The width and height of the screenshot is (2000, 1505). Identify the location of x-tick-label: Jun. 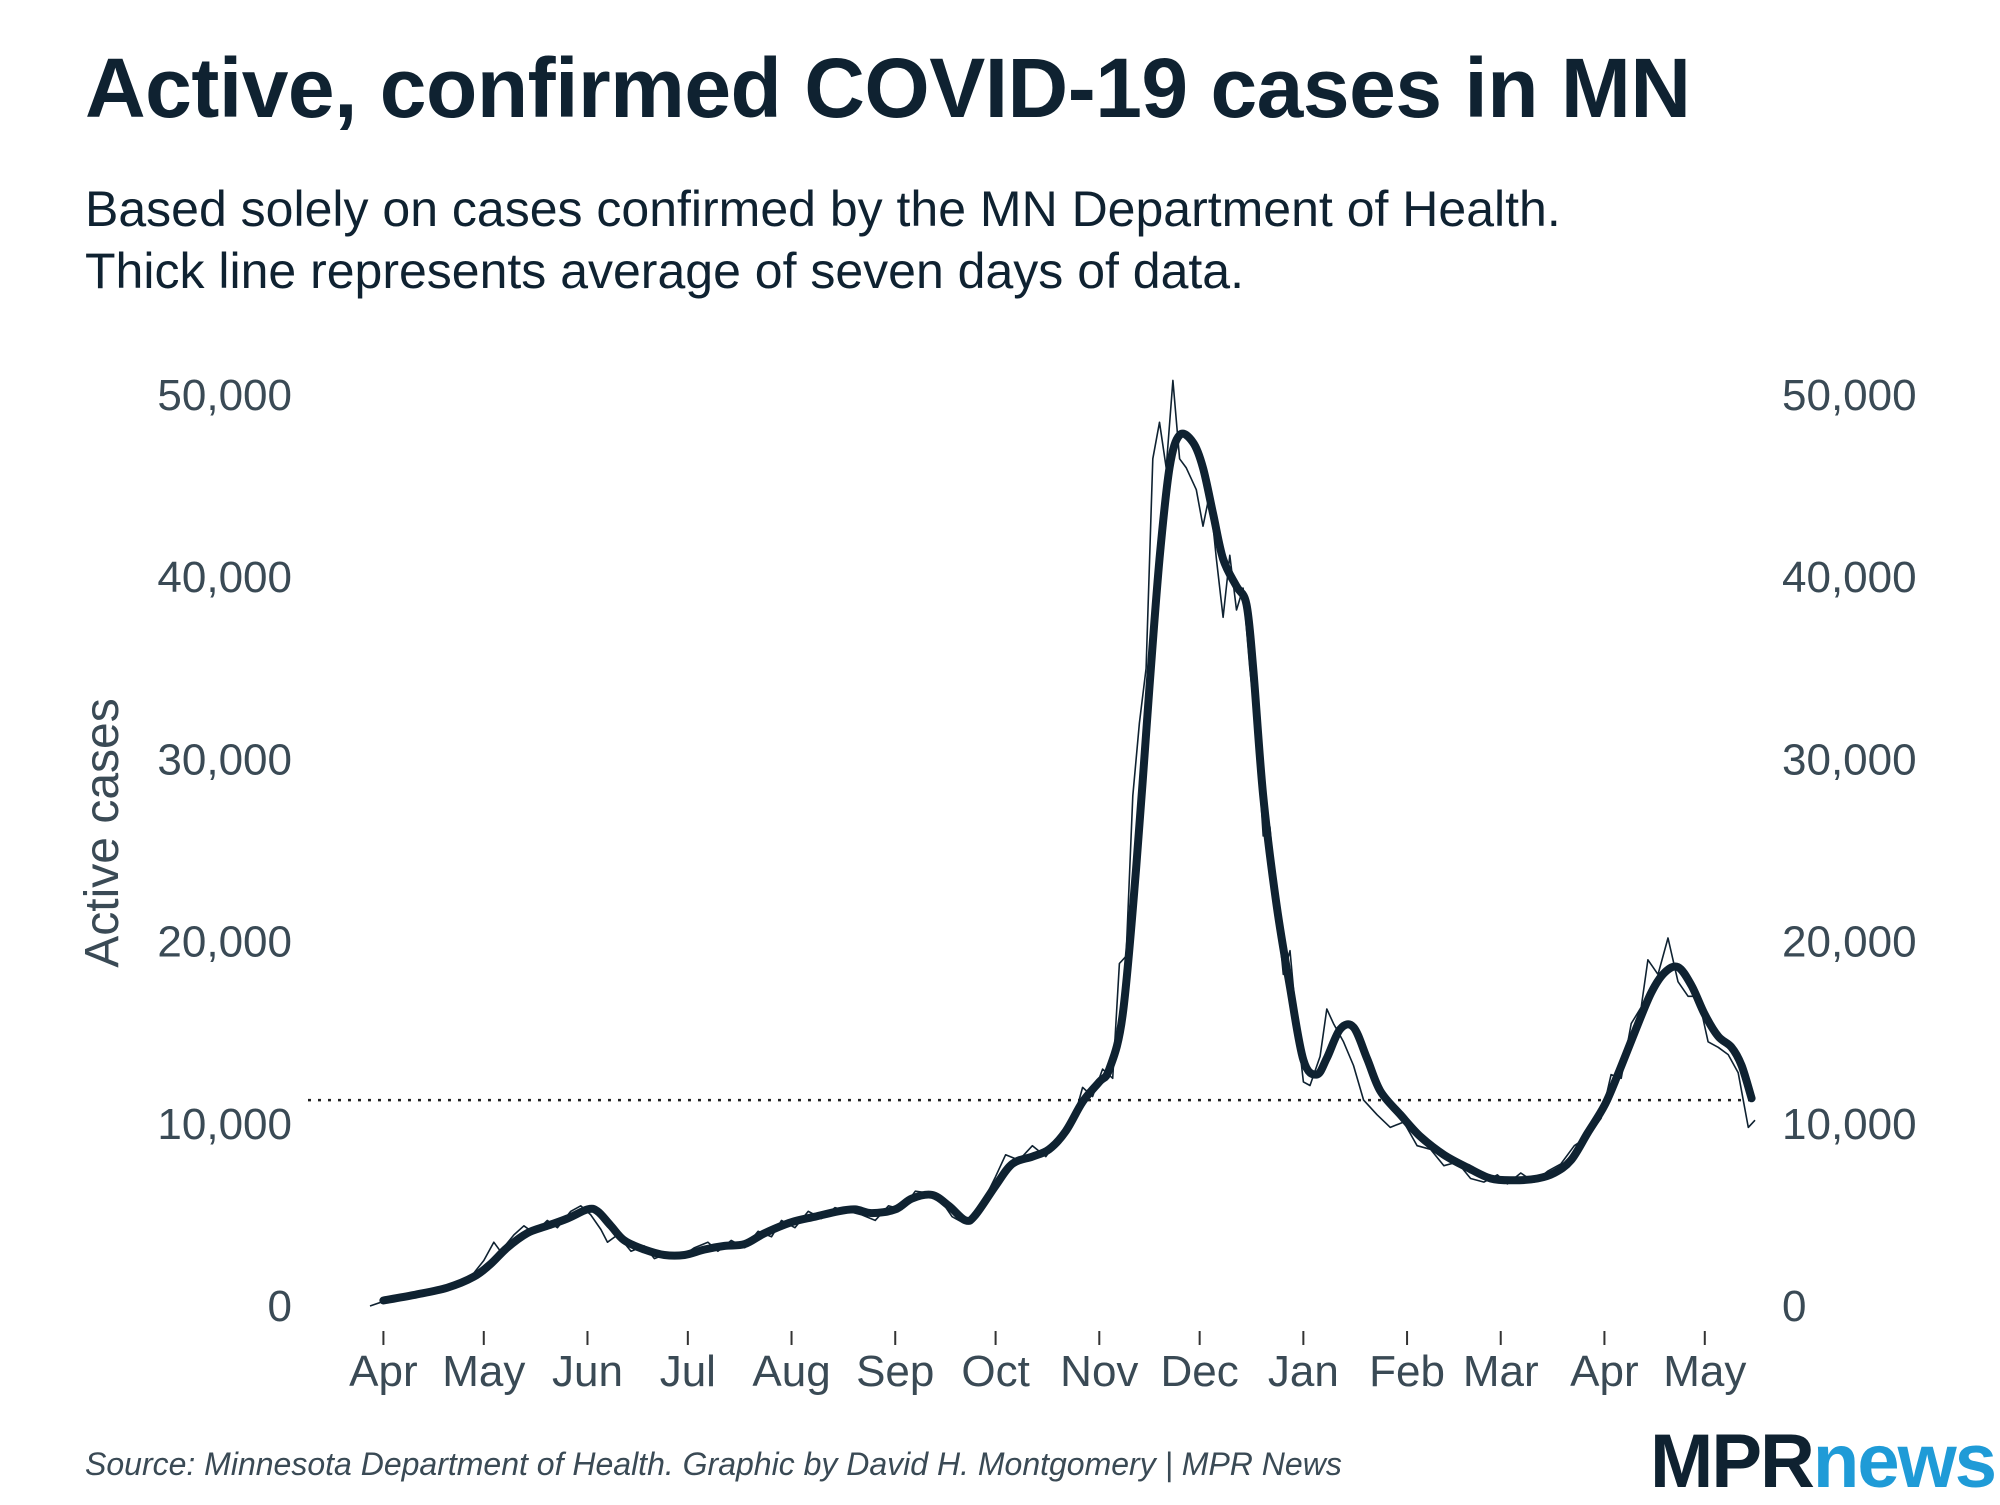
(587, 1371).